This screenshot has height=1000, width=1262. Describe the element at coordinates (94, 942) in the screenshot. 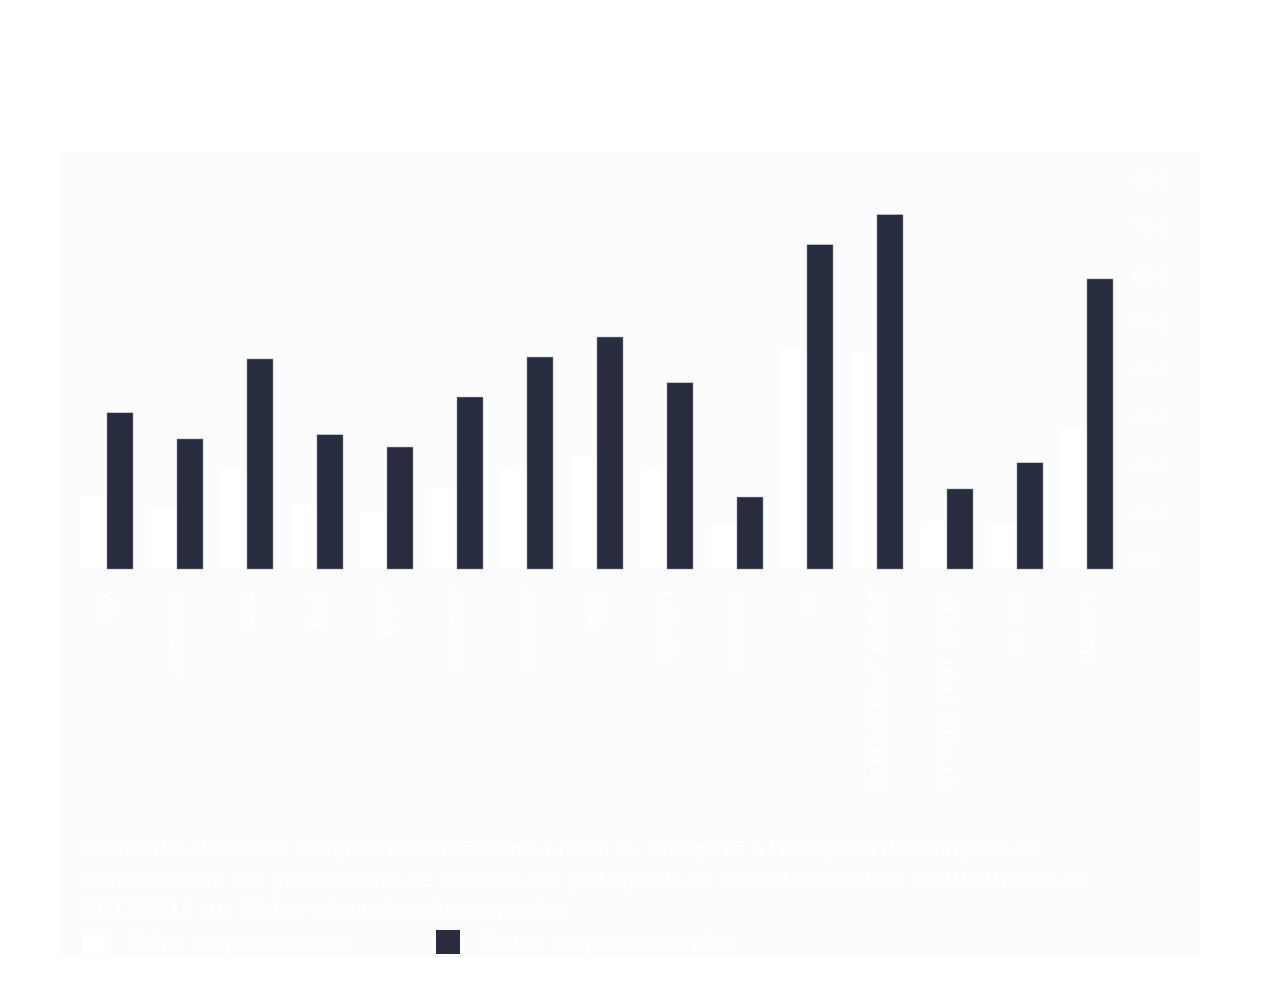

I see `legend-swatch-gains` at that location.